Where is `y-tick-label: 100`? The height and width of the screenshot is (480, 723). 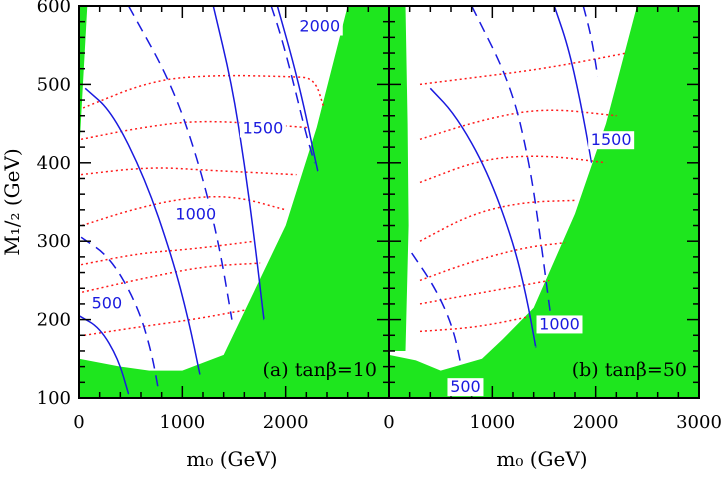
y-tick-label: 100 is located at coordinates (54, 398).